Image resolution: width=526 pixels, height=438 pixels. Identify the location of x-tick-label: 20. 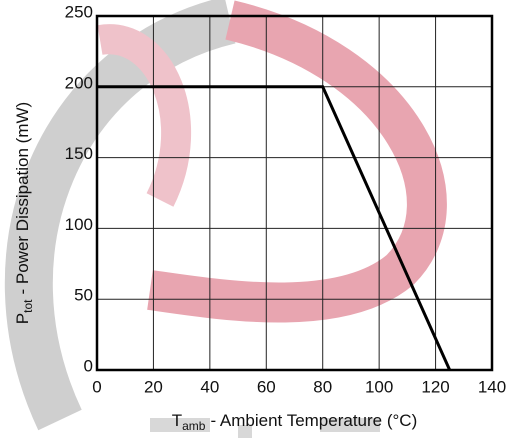
(153, 386).